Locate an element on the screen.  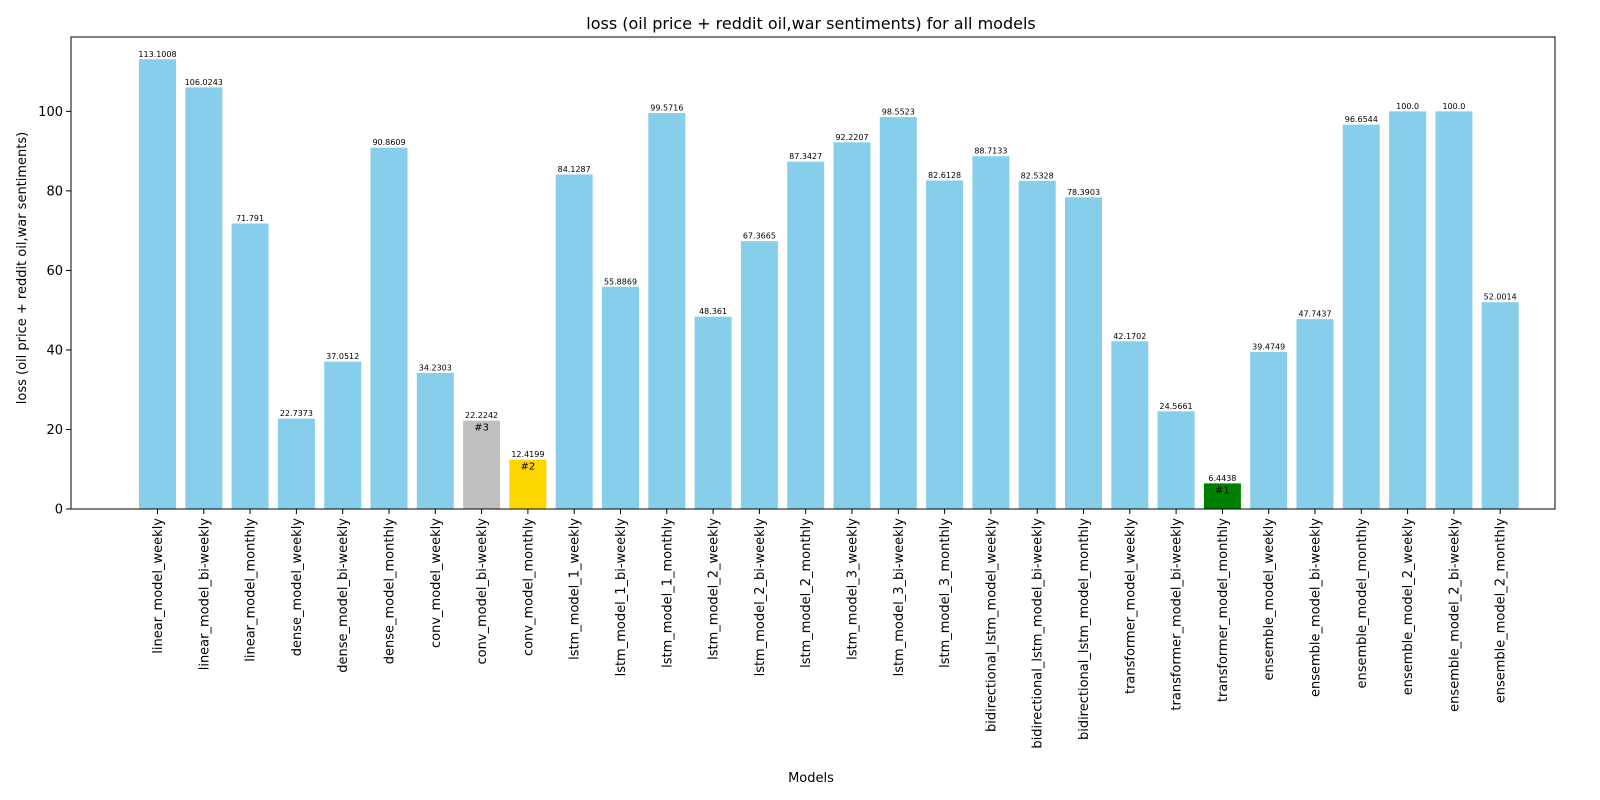
x-tick-label: ensemble_model_2_monthly is located at coordinates (1501, 611).